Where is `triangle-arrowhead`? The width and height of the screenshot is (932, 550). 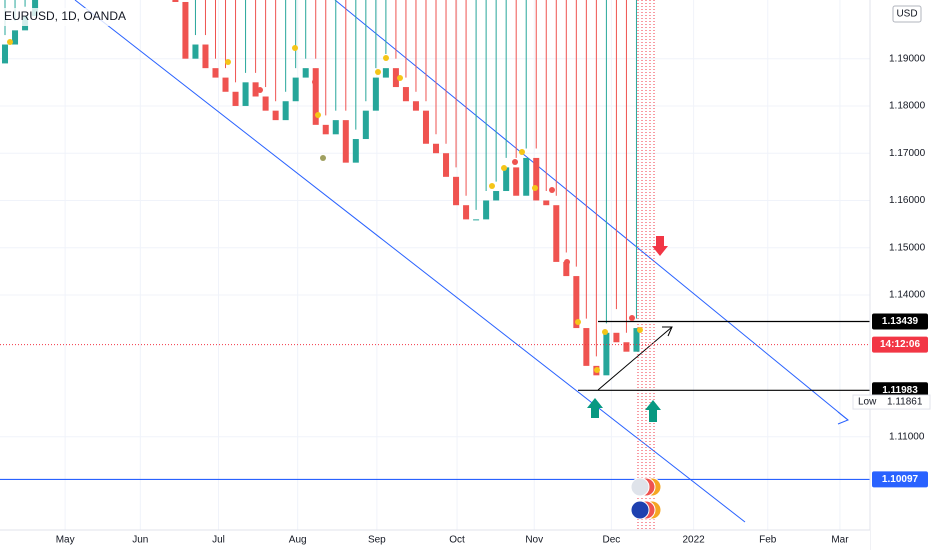
triangle-arrowhead is located at coordinates (667, 331).